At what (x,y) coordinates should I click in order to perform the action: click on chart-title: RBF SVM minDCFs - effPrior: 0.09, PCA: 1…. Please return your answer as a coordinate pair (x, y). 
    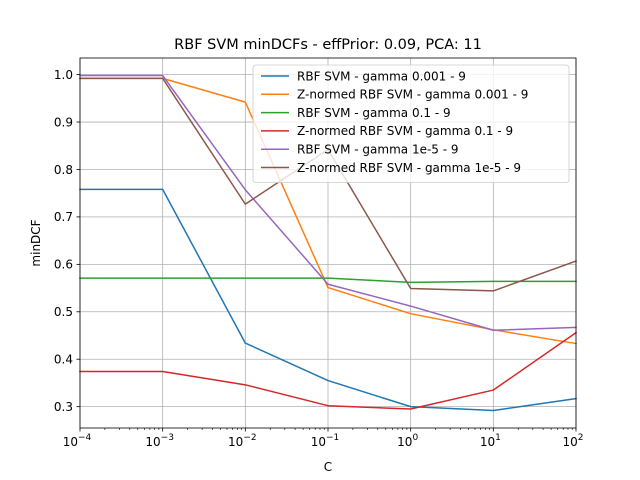
    Looking at the image, I should click on (328, 45).